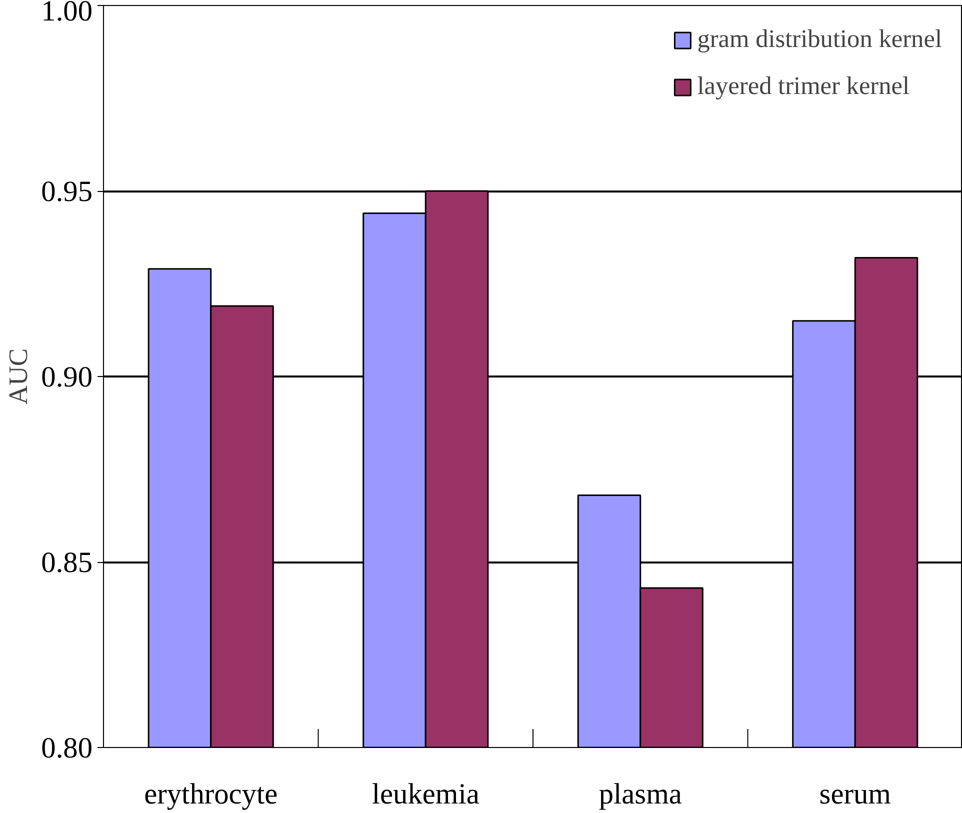 This screenshot has width=962, height=813. I want to click on y-tick-label: 0.90, so click(67, 378).